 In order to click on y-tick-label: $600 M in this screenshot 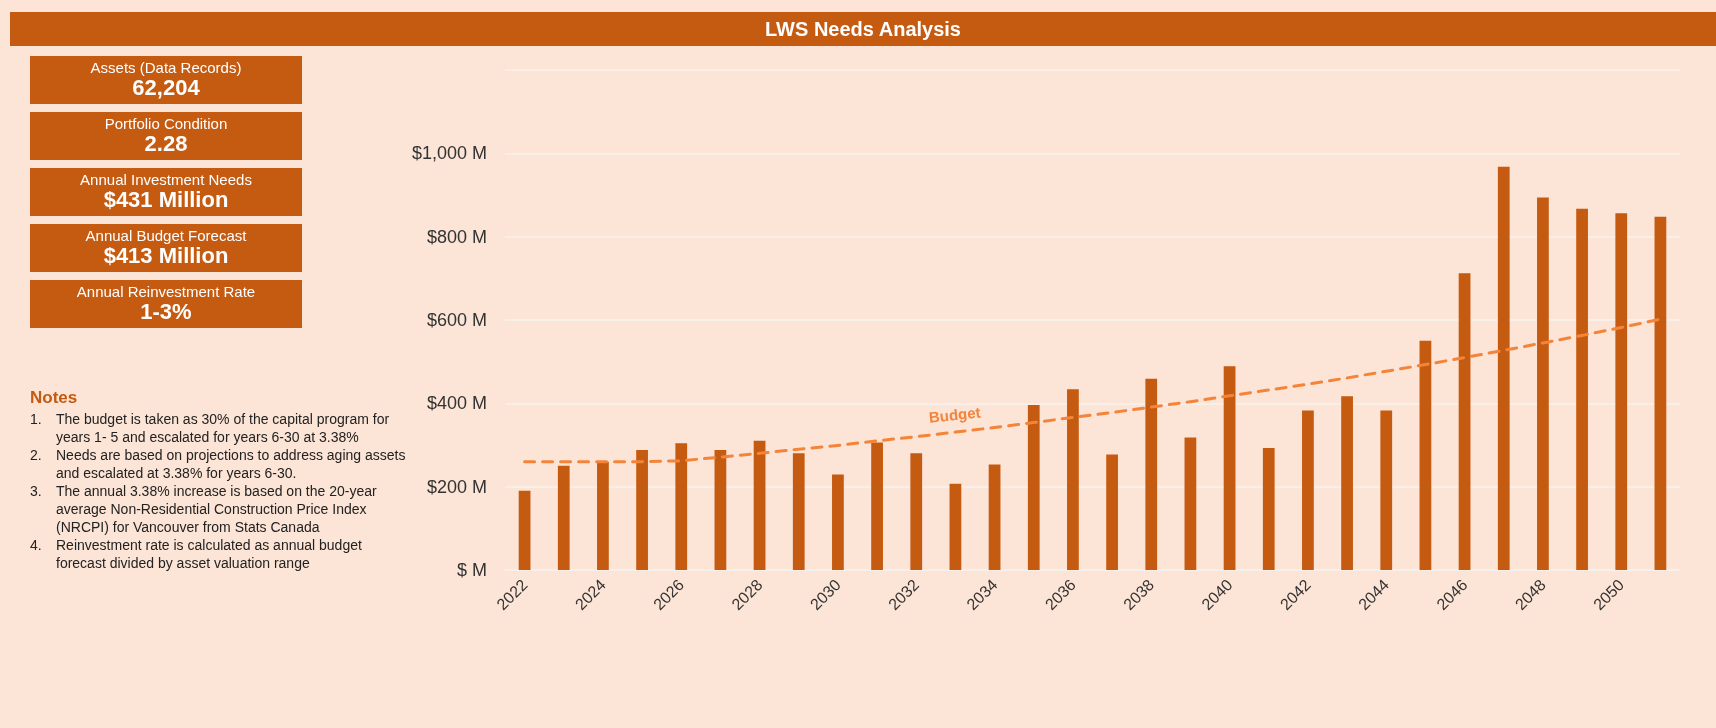, I will do `click(456, 320)`.